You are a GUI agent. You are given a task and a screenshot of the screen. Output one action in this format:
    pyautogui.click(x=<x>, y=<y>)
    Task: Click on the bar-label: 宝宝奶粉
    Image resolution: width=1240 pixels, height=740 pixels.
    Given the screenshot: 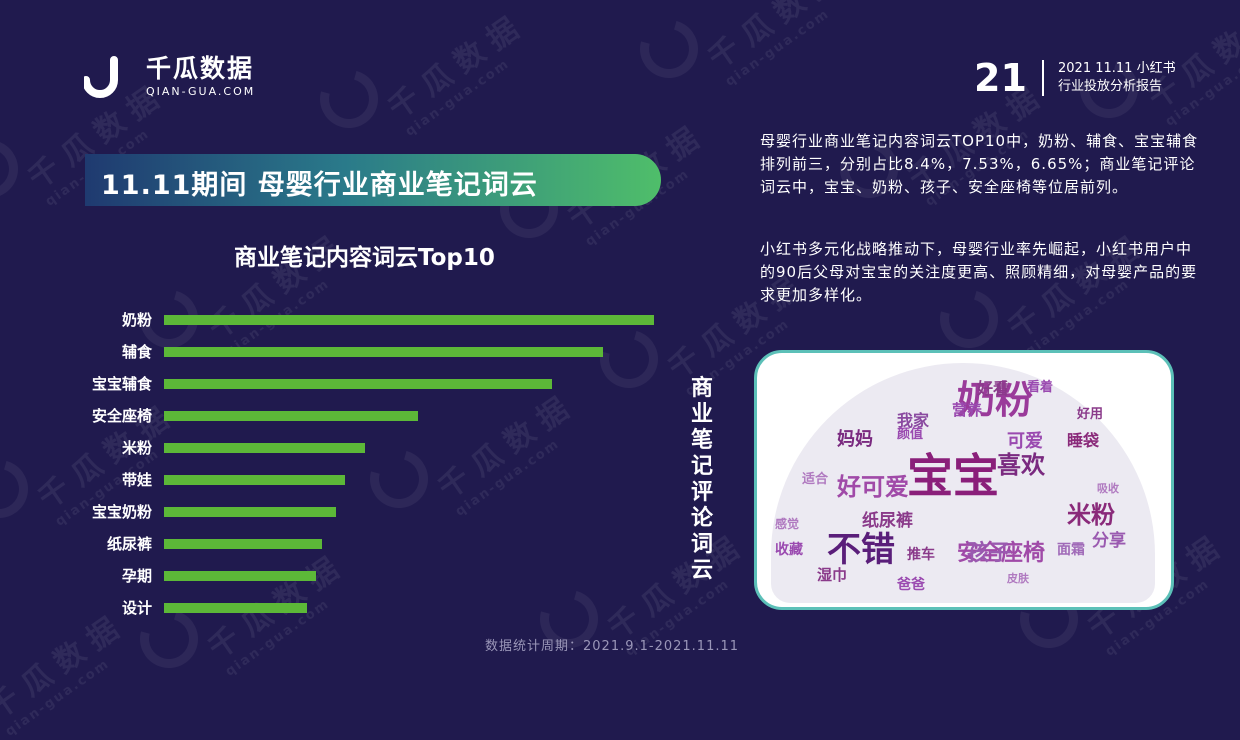 What is the action you would take?
    pyautogui.click(x=121, y=512)
    